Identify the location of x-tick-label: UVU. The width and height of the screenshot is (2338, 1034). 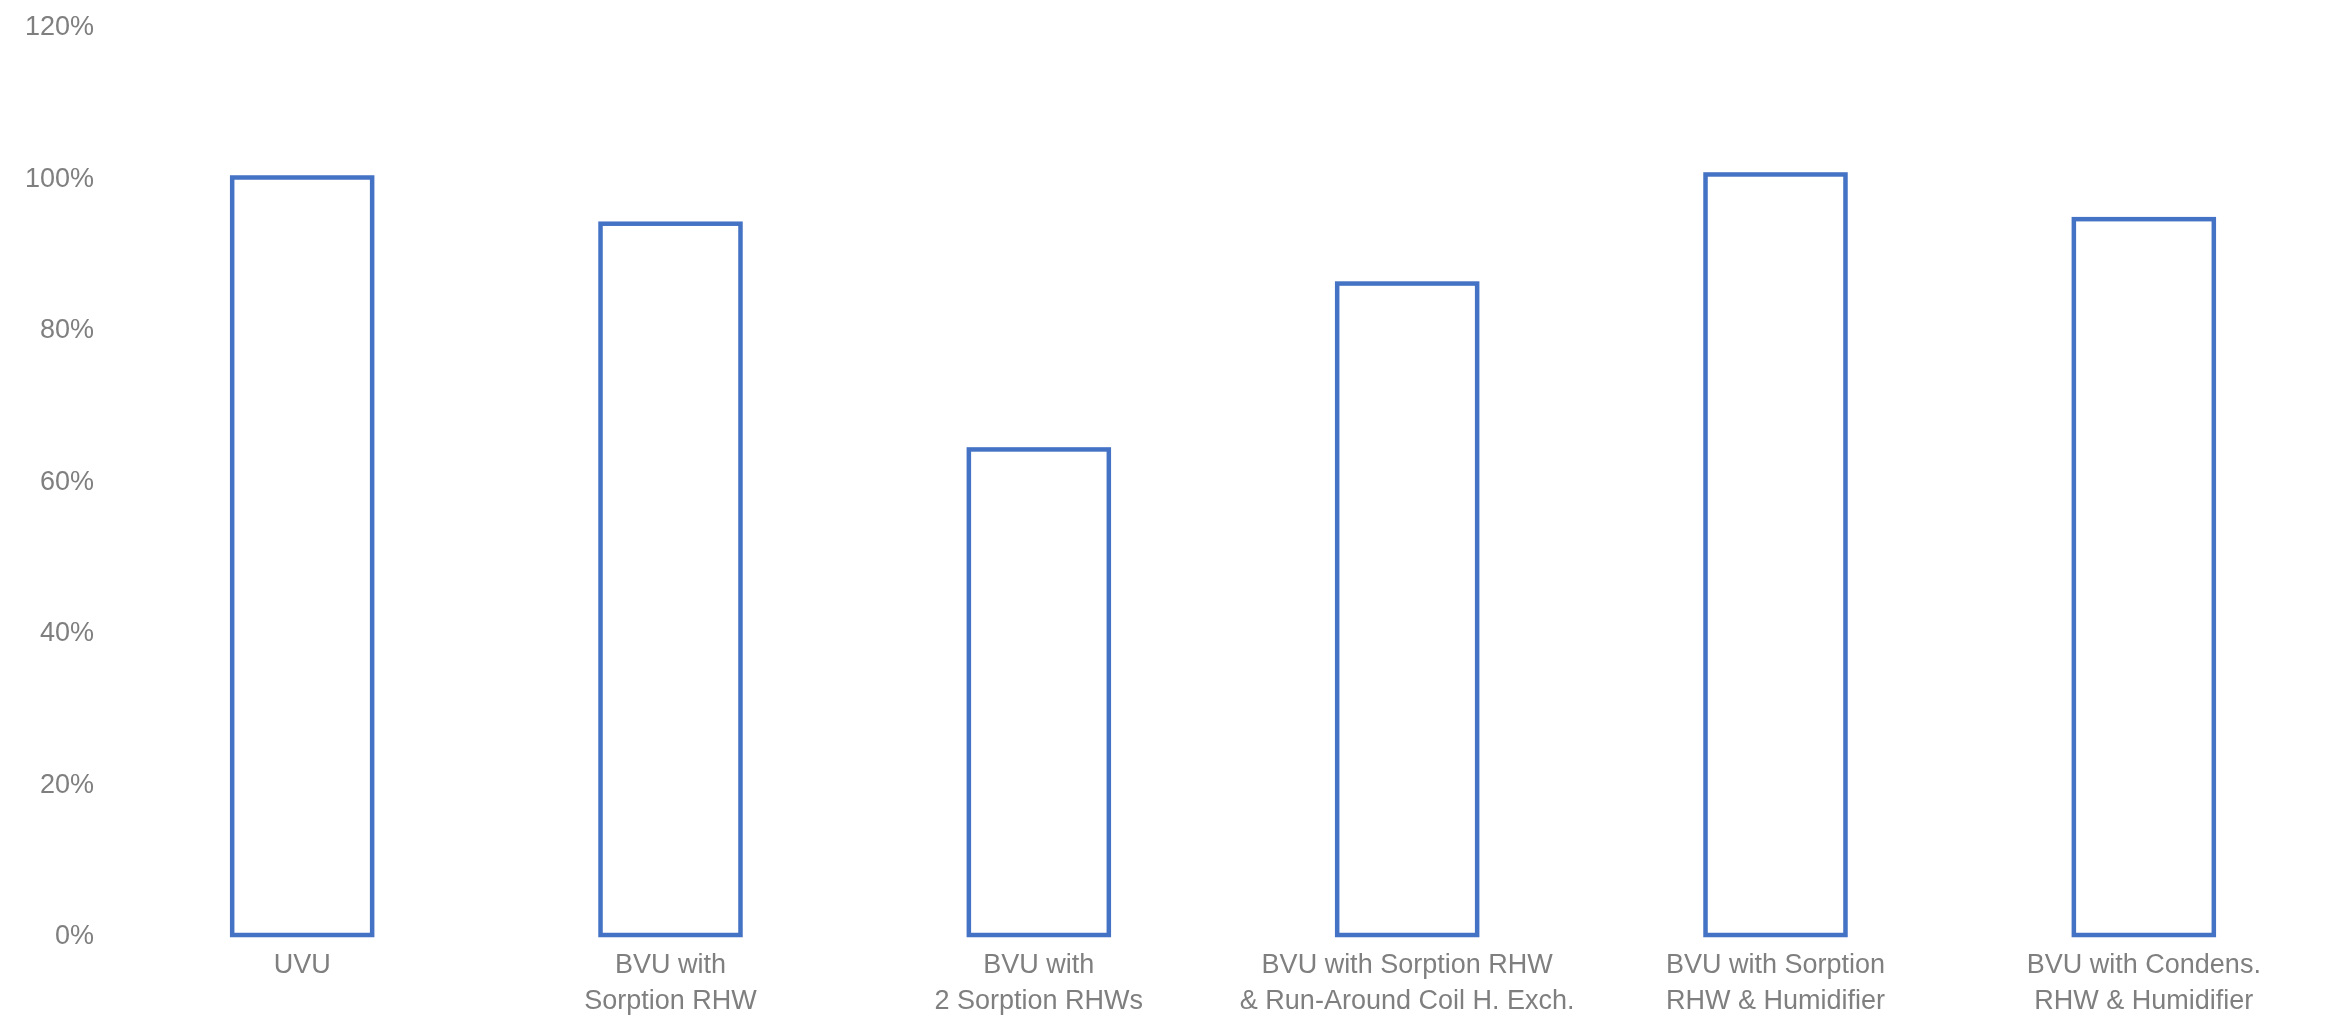
(302, 964).